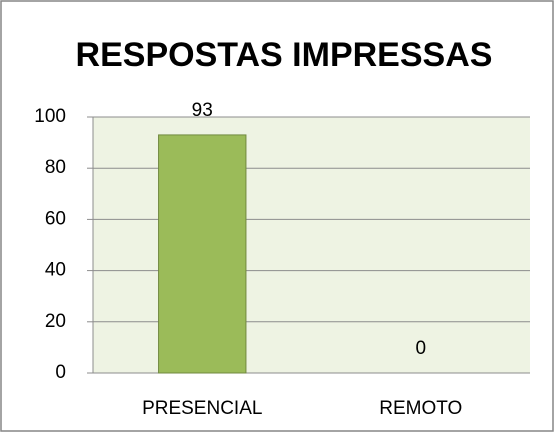  What do you see at coordinates (420, 408) in the screenshot?
I see `x-tick-label: REMOTO` at bounding box center [420, 408].